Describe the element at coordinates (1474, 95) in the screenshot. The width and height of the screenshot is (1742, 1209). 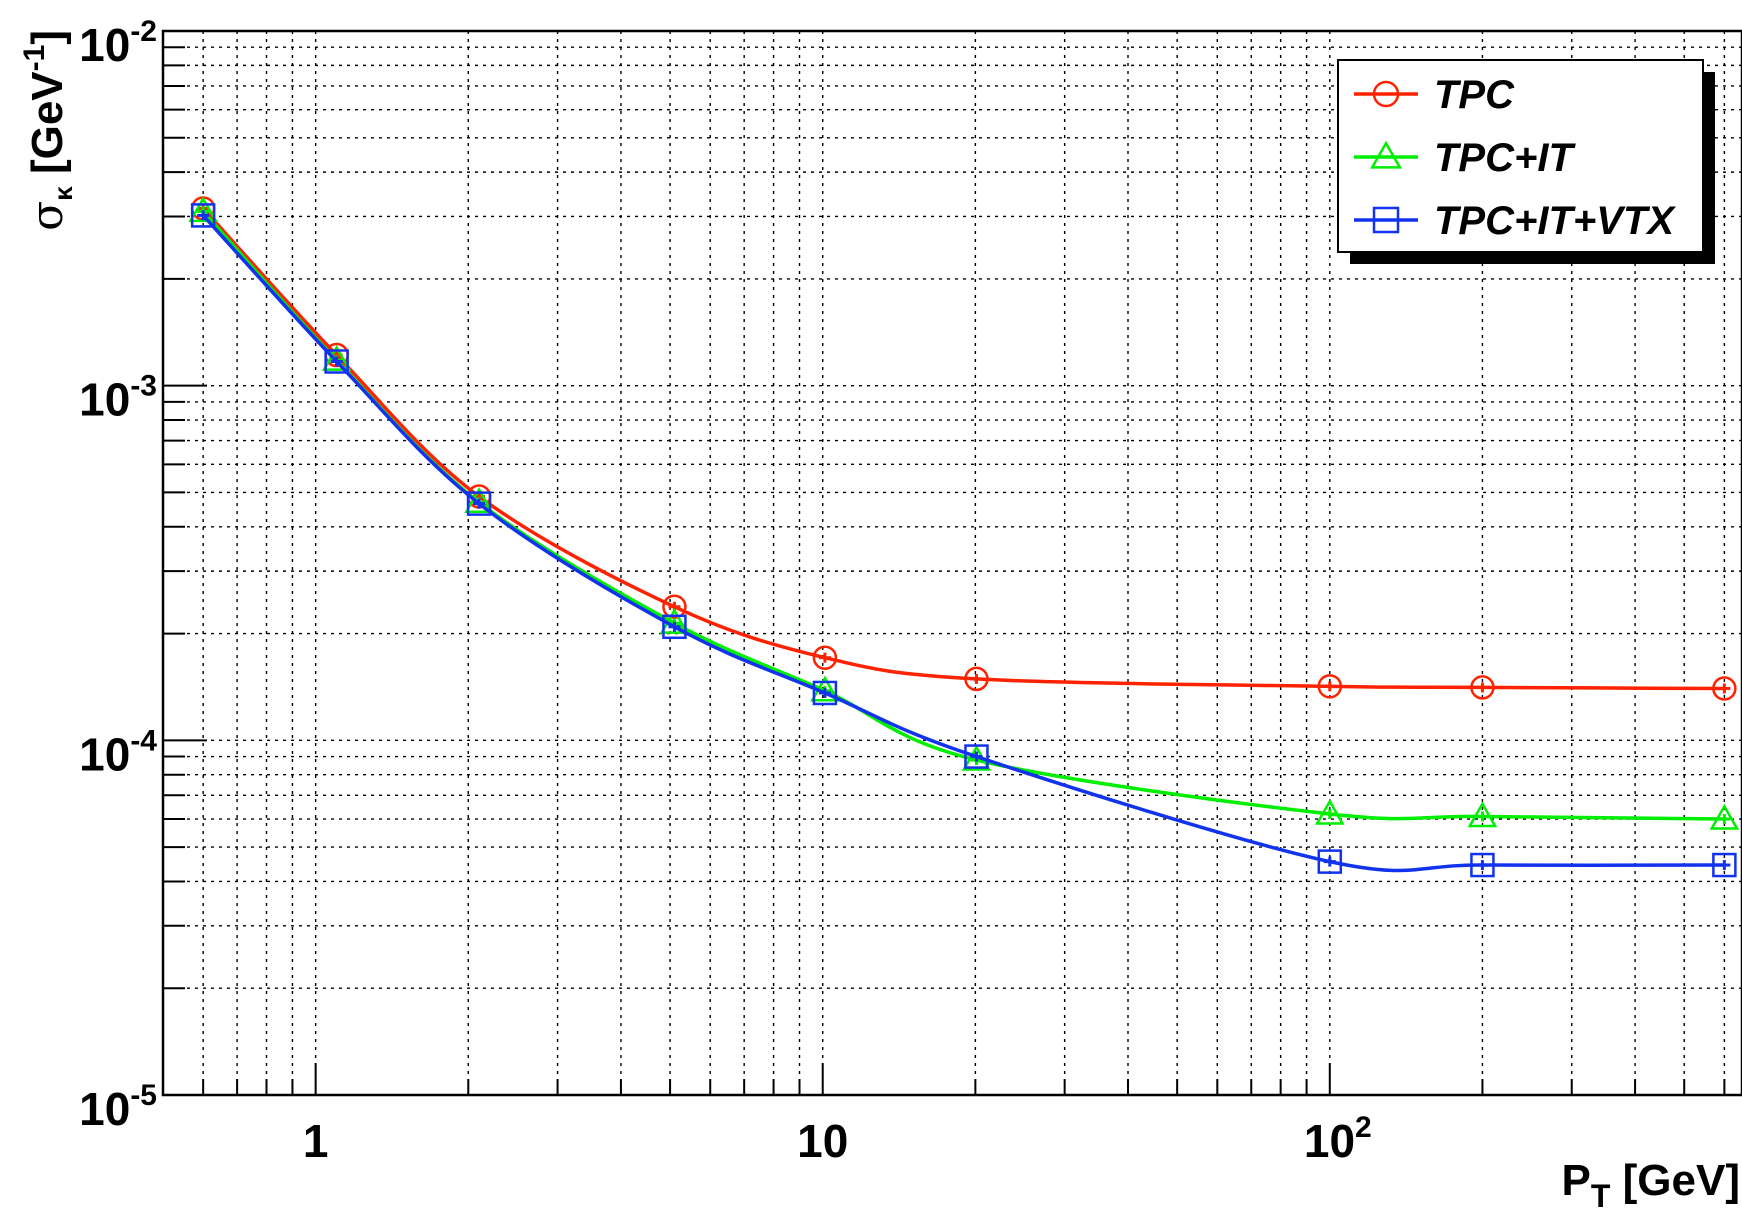
I see `legend-label-tpc: TPC` at that location.